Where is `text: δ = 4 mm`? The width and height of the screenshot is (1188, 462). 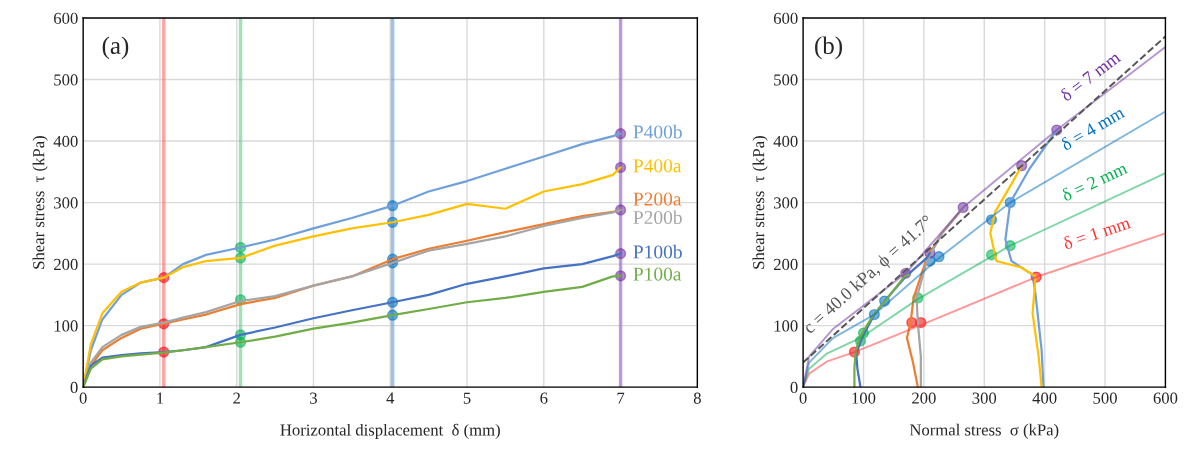 text: δ = 4 mm is located at coordinates (1092, 128).